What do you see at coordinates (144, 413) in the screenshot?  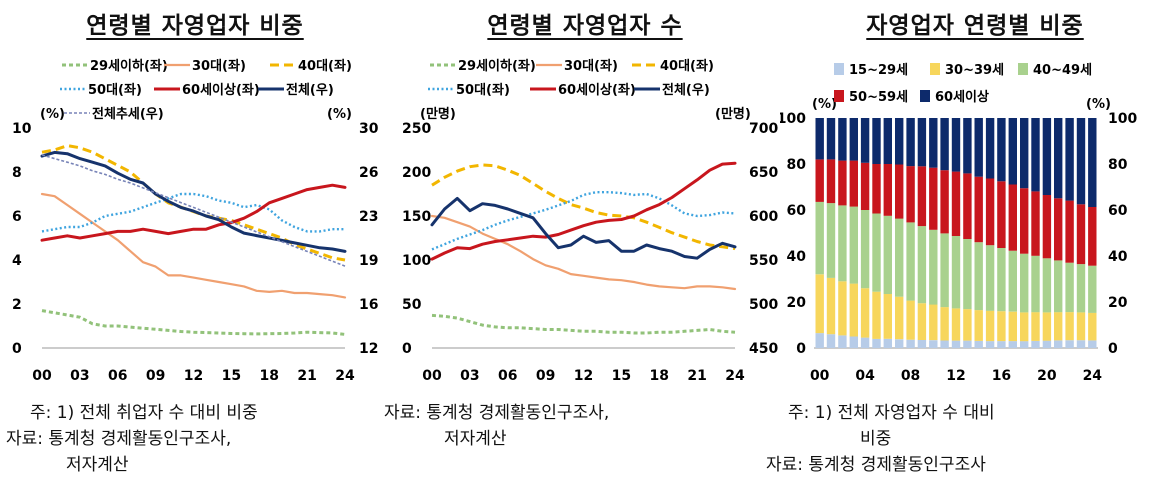 I see `footnote: 주: 1) 전체 취업자 수 대비 비중` at bounding box center [144, 413].